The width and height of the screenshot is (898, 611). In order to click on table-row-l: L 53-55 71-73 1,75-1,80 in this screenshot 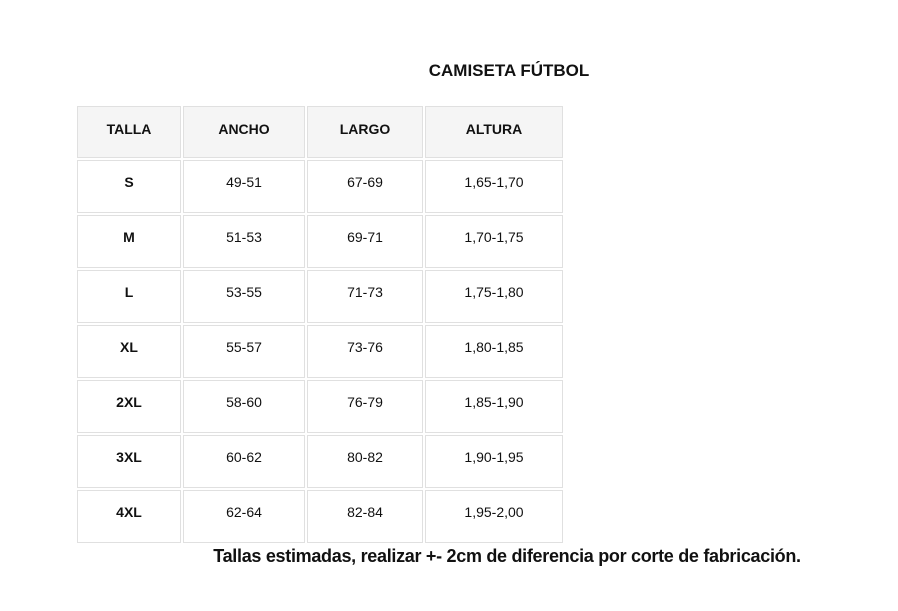, I will do `click(320, 296)`.